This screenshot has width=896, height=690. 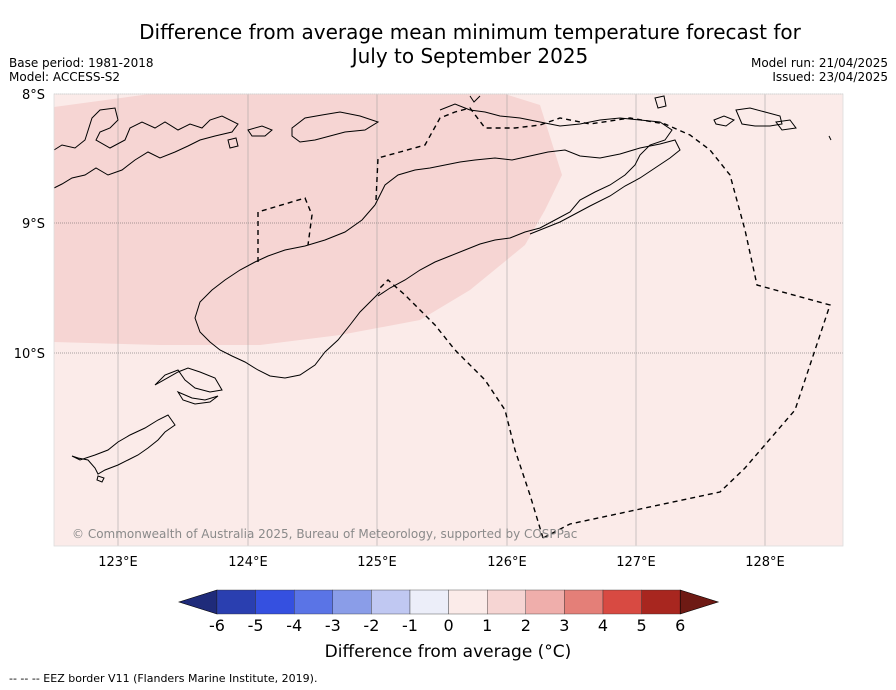 What do you see at coordinates (819, 63) in the screenshot?
I see `model-run: Model run: 21/04/2025` at bounding box center [819, 63].